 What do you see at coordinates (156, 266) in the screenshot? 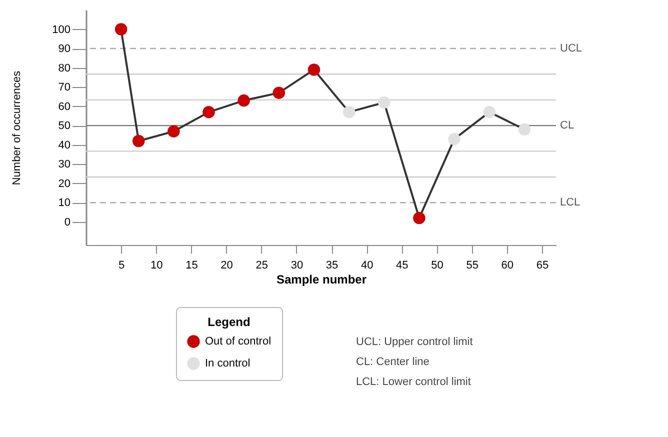
I see `x-tick-label: 10` at bounding box center [156, 266].